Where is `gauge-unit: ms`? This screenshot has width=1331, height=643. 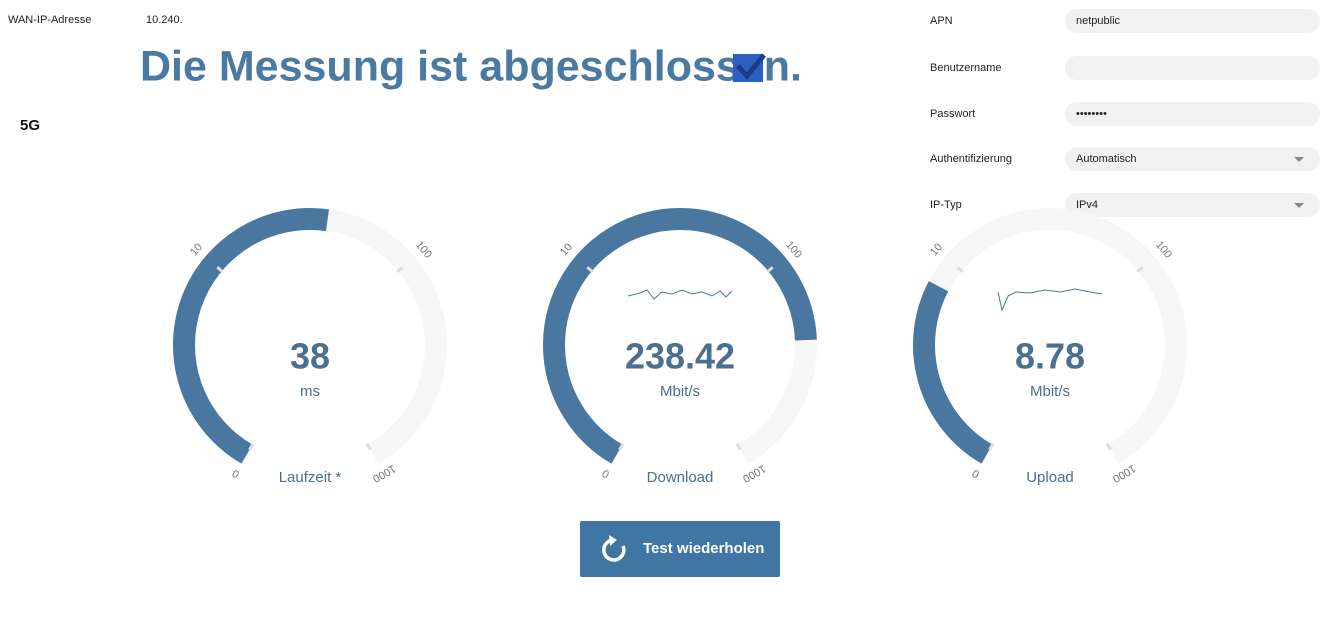
gauge-unit: ms is located at coordinates (310, 391).